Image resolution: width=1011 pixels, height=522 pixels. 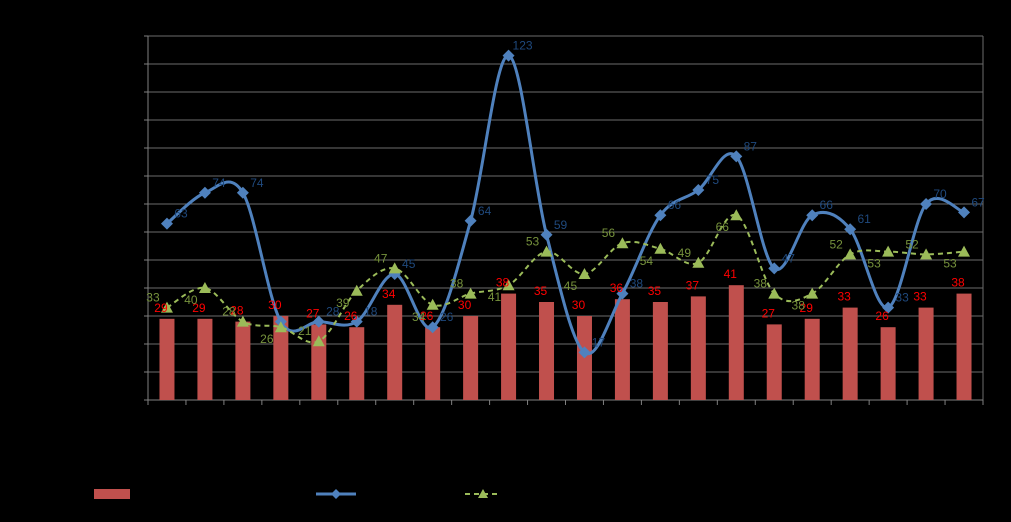 What do you see at coordinates (561, 225) in the screenshot?
I see `line-data-label: 59` at bounding box center [561, 225].